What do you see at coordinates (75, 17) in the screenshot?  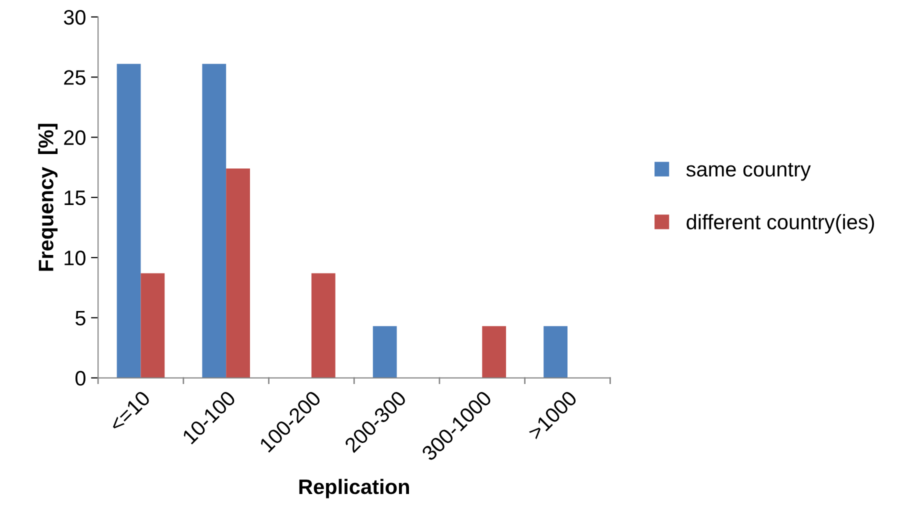 I see `y-tick-label: 30` at bounding box center [75, 17].